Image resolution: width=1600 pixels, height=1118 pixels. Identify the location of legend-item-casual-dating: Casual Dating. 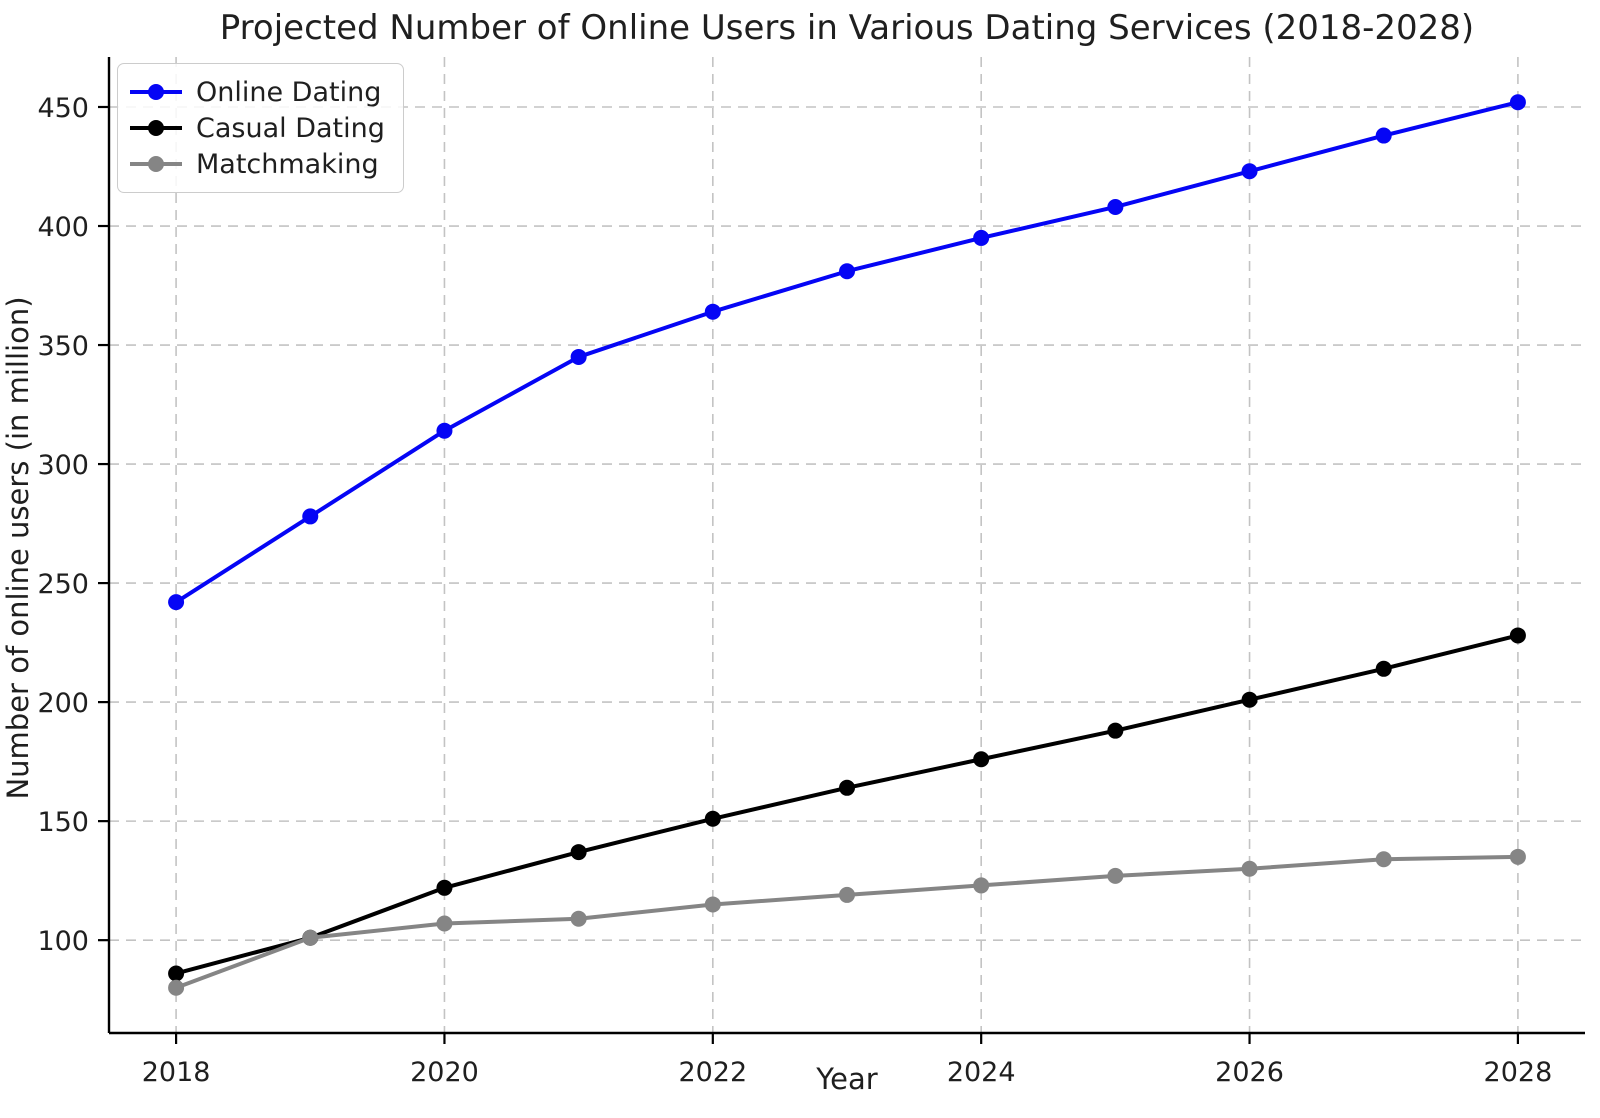
(257, 128).